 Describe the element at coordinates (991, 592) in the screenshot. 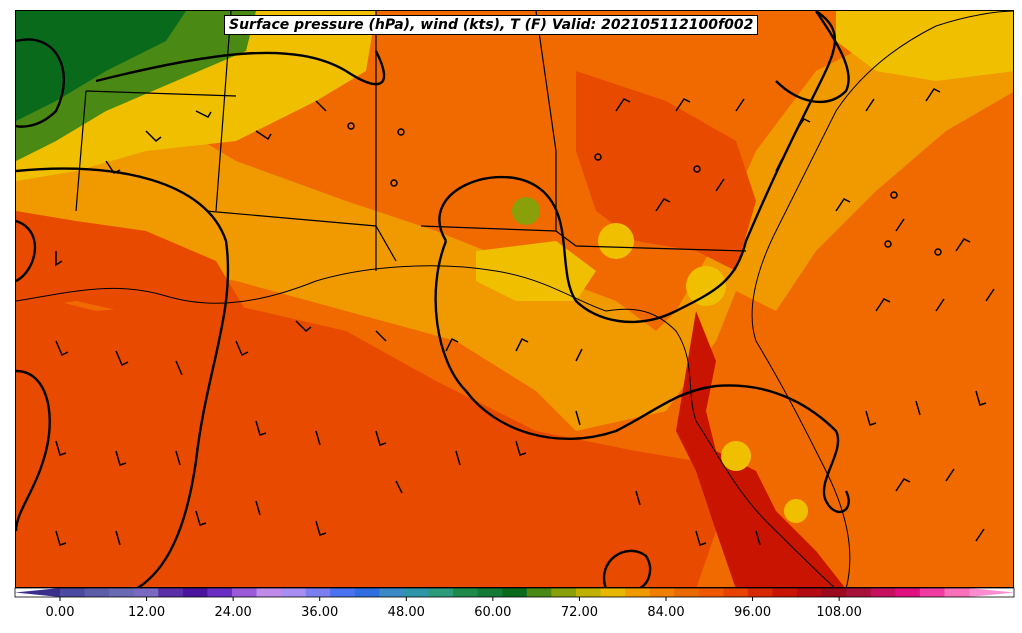

I see `colorbar-extend-high` at that location.